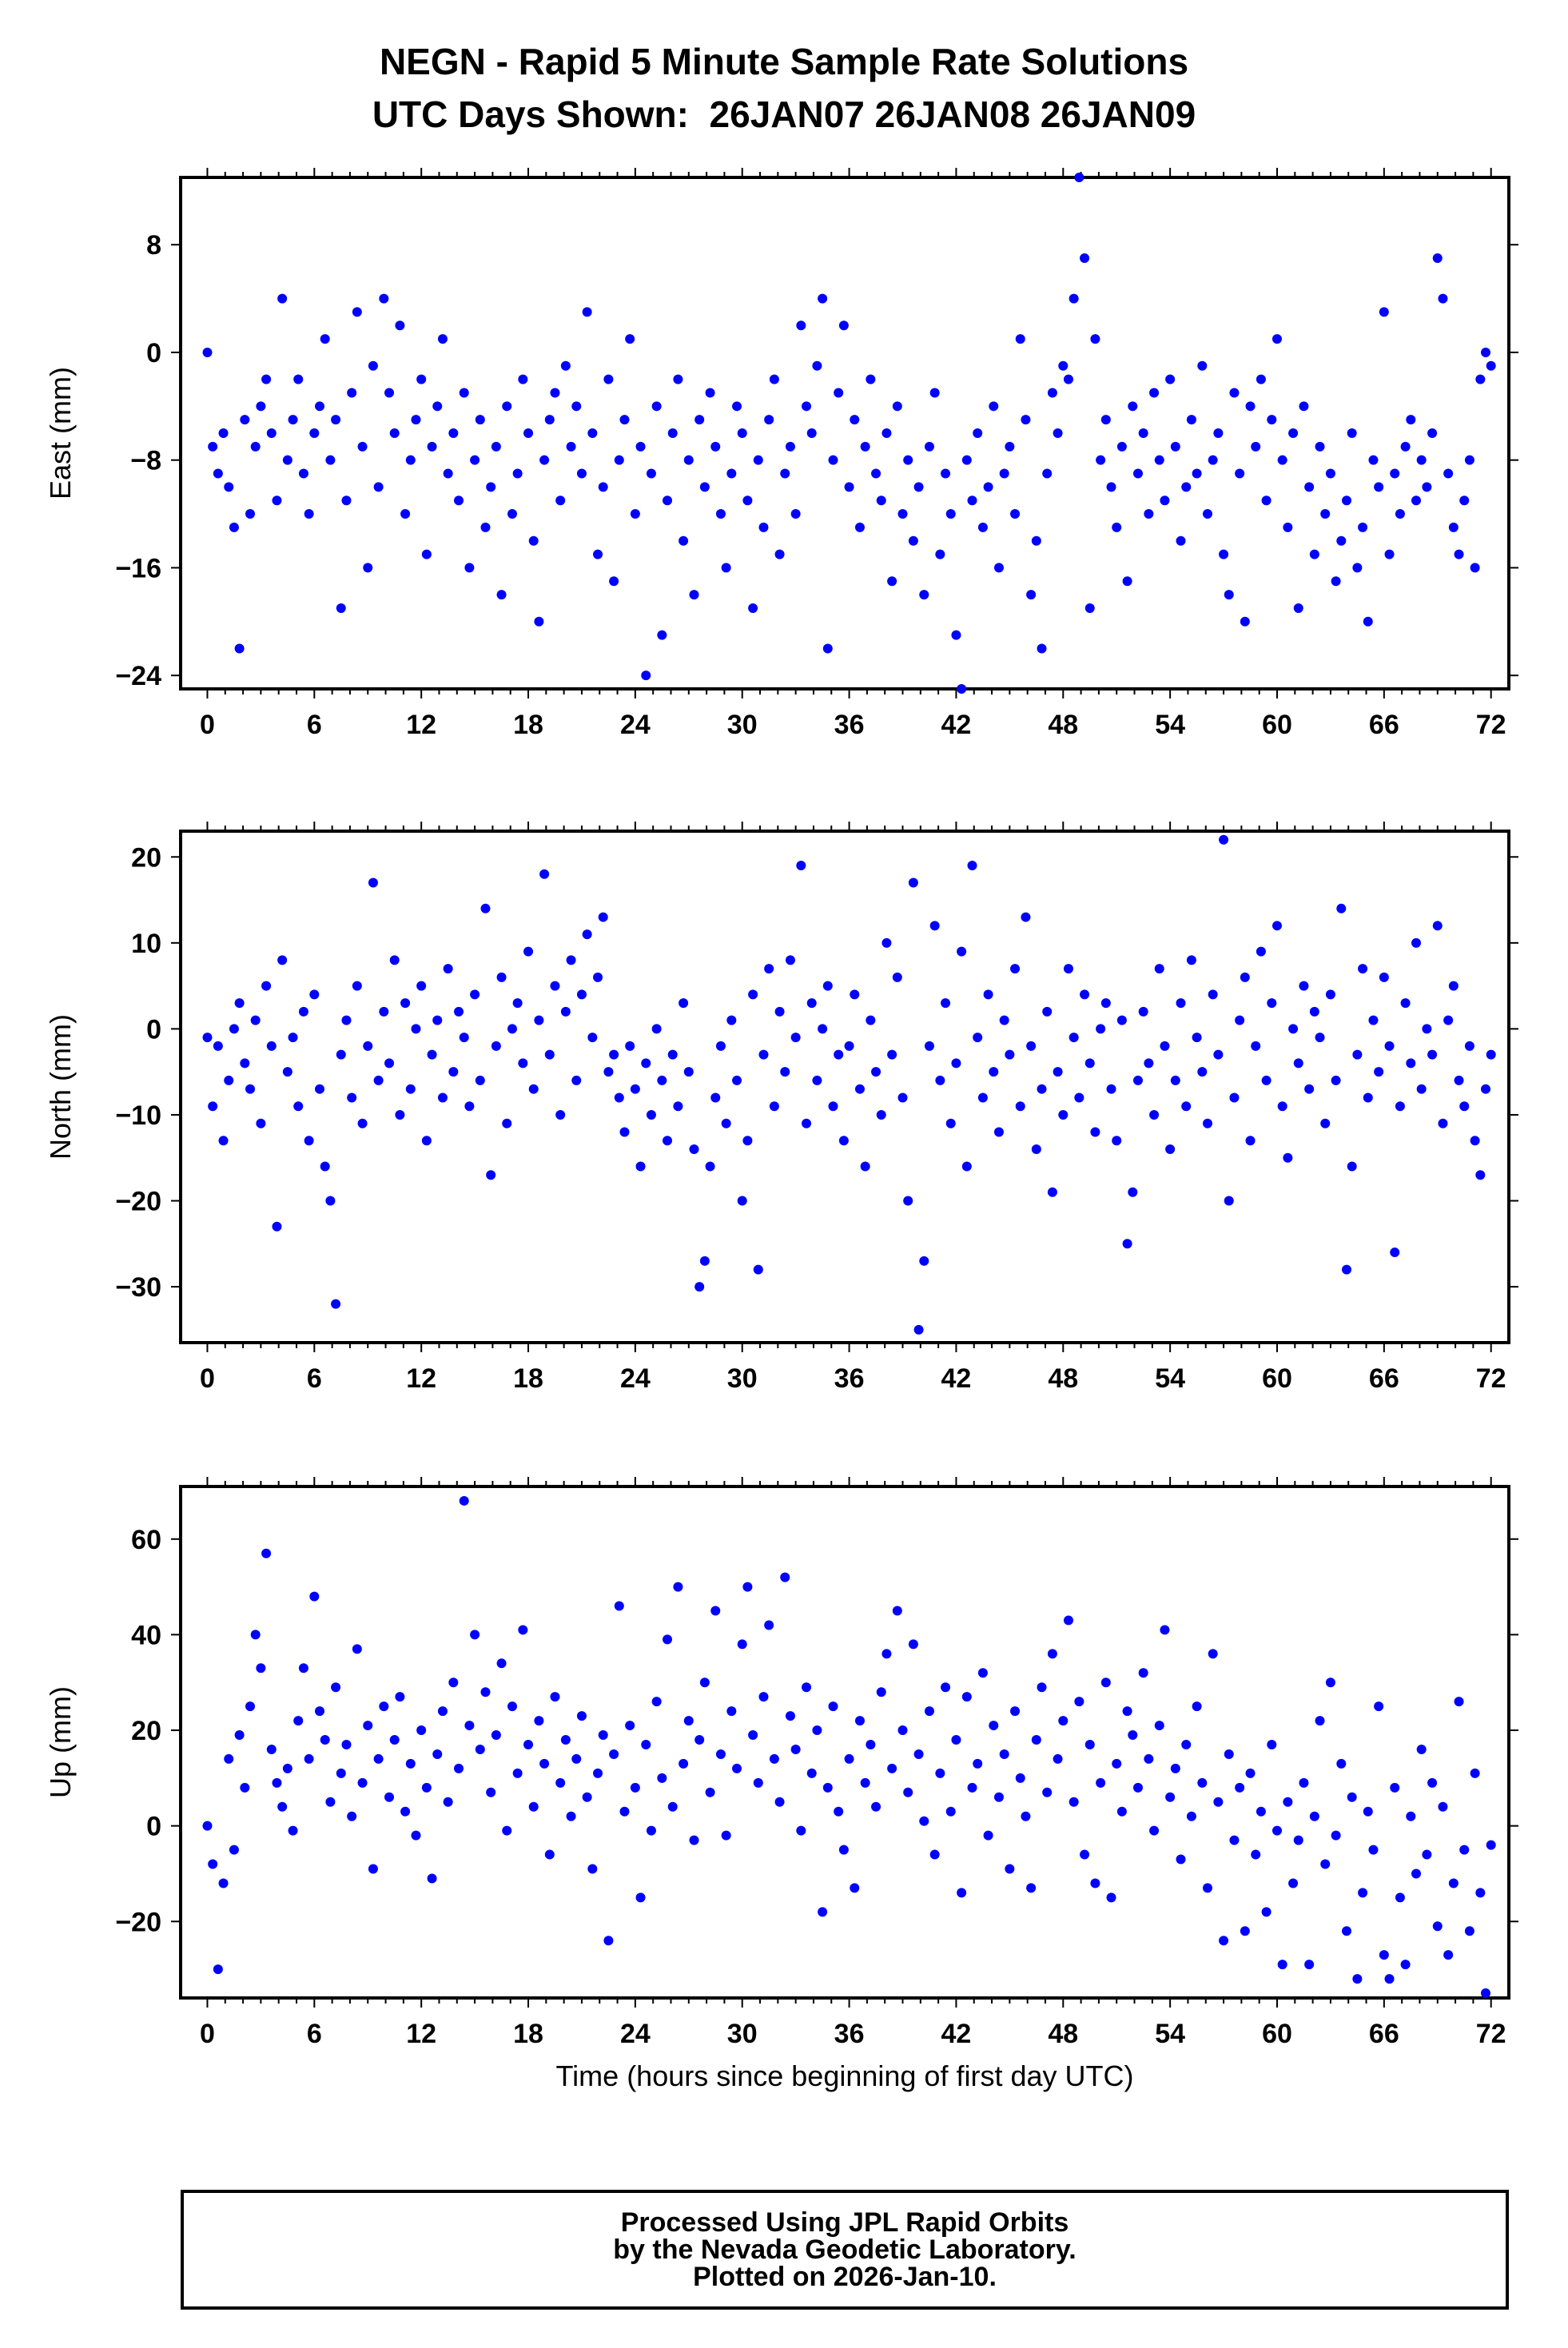 This screenshot has height=2348, width=1568. I want to click on up-ytick-label: 20, so click(146, 1731).